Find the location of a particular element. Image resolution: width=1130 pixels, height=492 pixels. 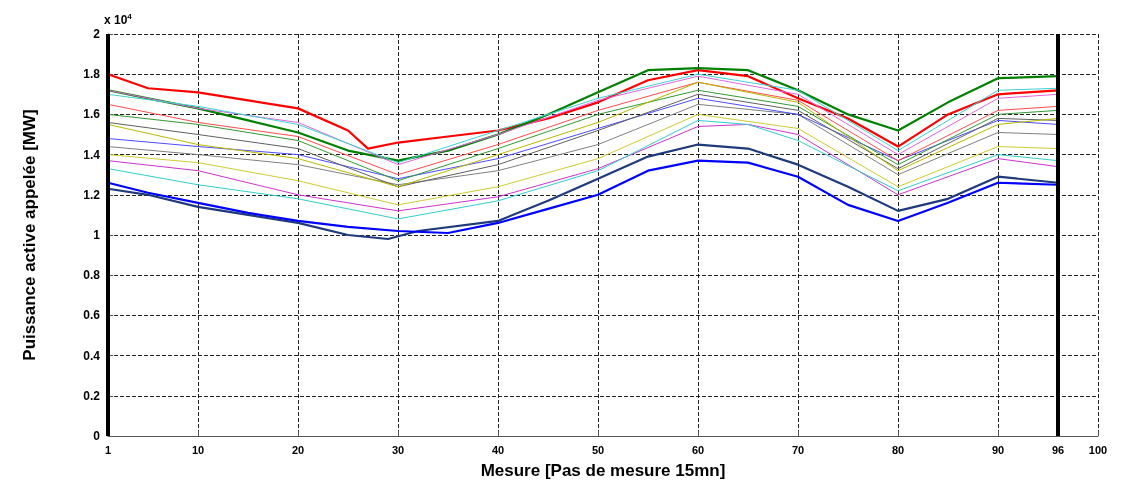

x-tick-label: 96 is located at coordinates (1058, 449).